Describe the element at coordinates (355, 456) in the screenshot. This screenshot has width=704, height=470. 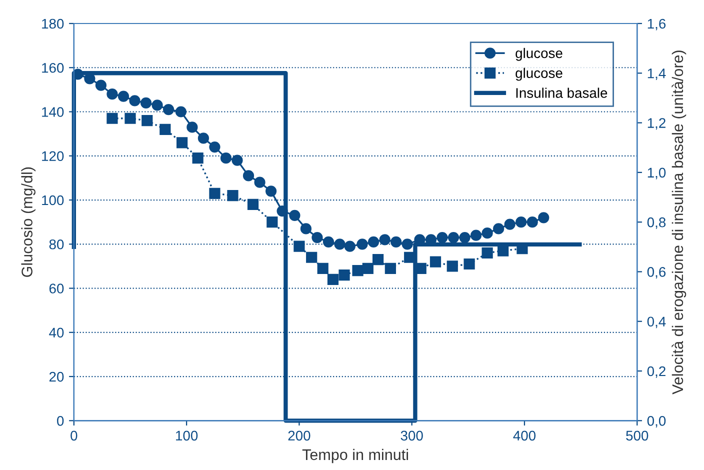
I see `x-axis-title: Tempo in minuti` at that location.